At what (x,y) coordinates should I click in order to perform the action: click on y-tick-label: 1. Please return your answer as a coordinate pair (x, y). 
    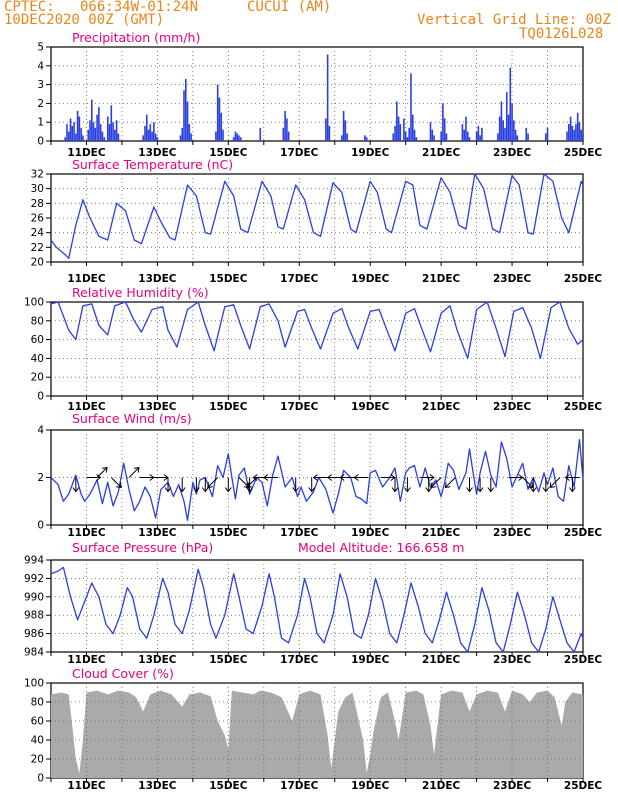
    Looking at the image, I should click on (40, 123).